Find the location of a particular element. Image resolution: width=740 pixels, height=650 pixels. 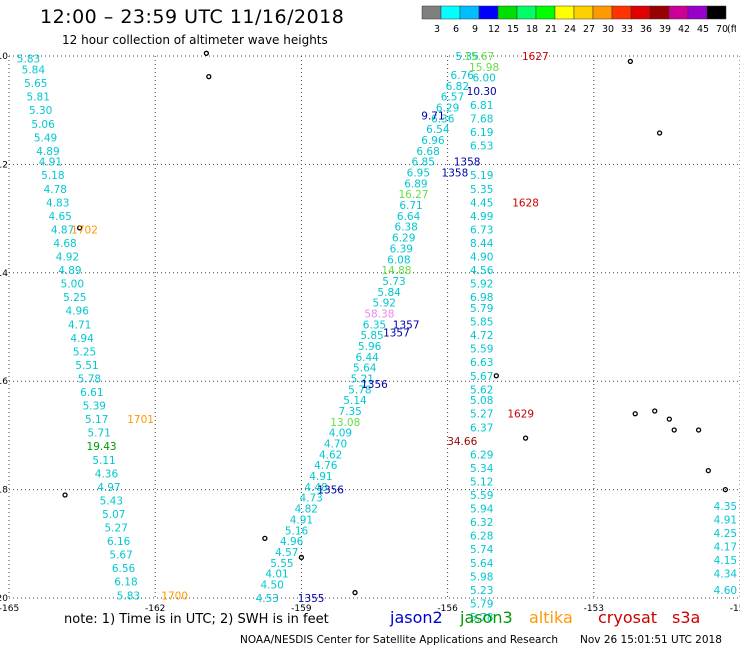

wave-height-label: 6.39 is located at coordinates (401, 249).